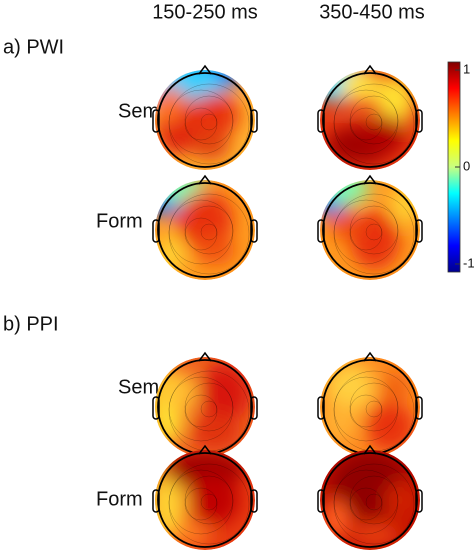 The width and height of the screenshot is (474, 554). I want to click on colorbar-tick-label: -1, so click(468, 262).